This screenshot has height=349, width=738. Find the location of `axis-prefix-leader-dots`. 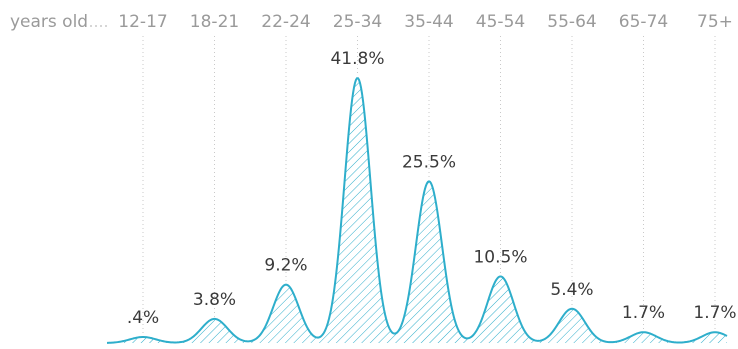

axis-prefix-leader-dots is located at coordinates (98, 26).